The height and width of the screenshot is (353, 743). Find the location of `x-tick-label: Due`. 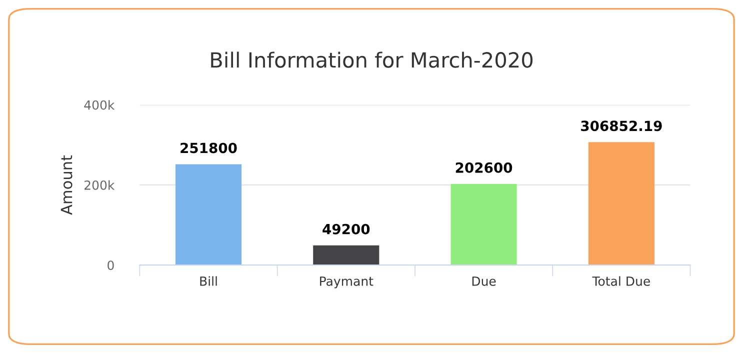

x-tick-label: Due is located at coordinates (484, 281).